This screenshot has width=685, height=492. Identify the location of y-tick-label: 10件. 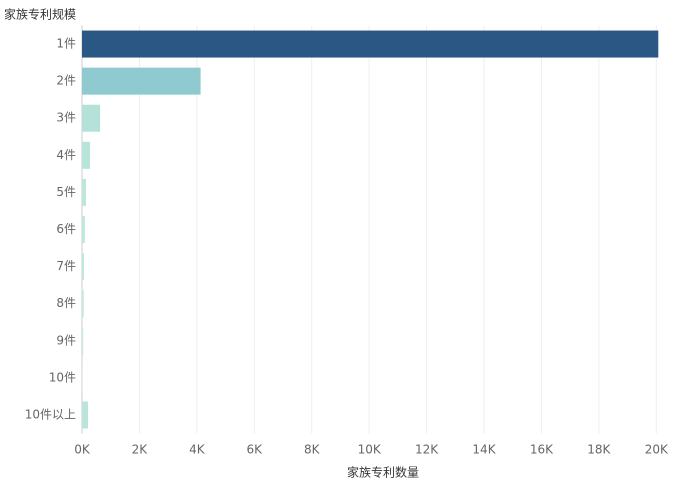
(62, 377).